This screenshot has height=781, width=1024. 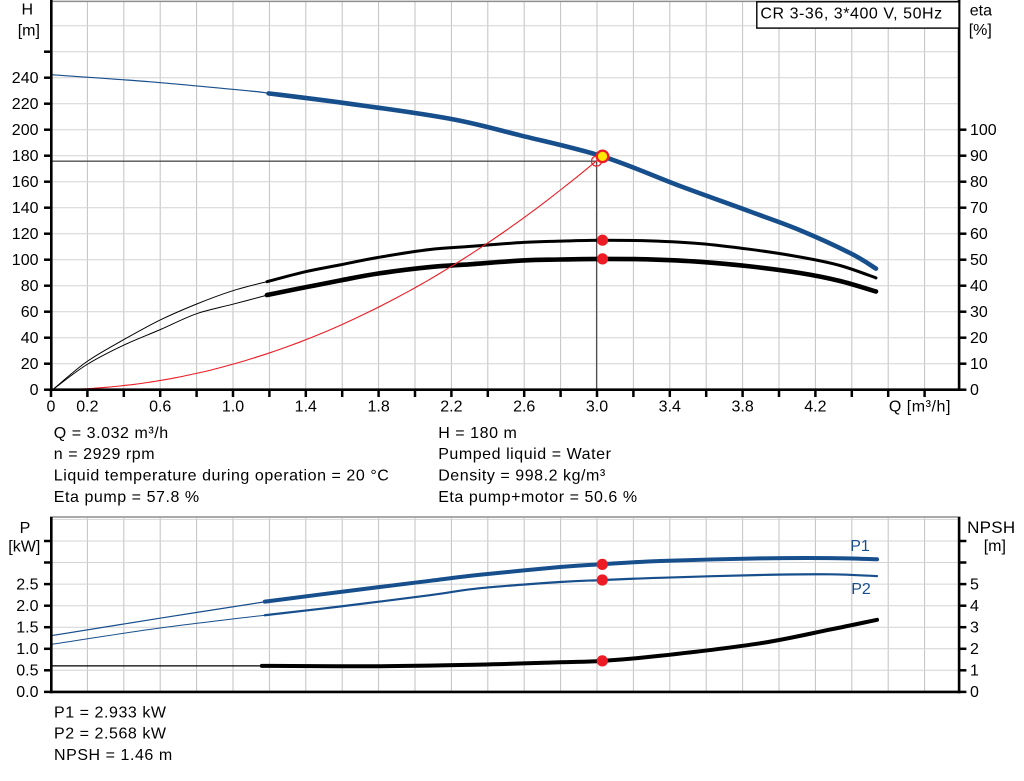 I want to click on svg-text: 2.2, so click(x=451, y=406).